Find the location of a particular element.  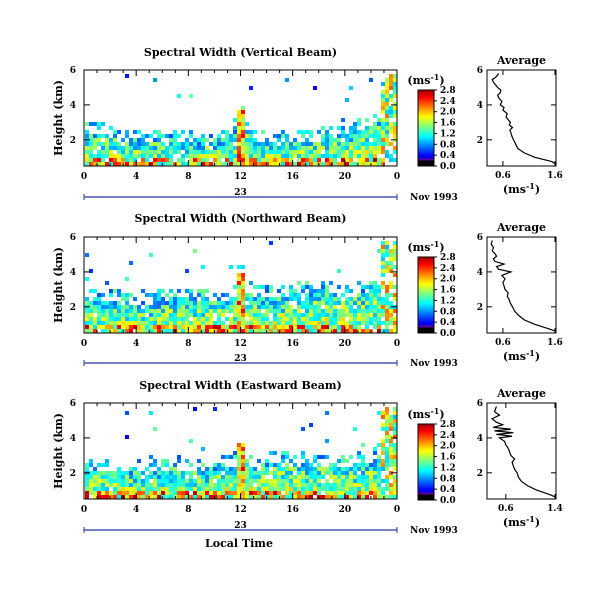

colorbar-strips is located at coordinates (426, 295).